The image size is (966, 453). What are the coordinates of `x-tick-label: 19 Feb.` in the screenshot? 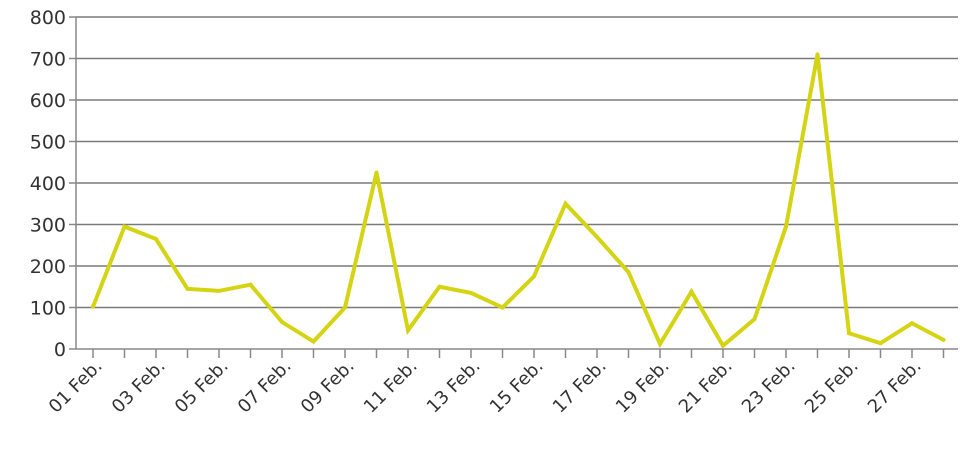 It's located at (643, 387).